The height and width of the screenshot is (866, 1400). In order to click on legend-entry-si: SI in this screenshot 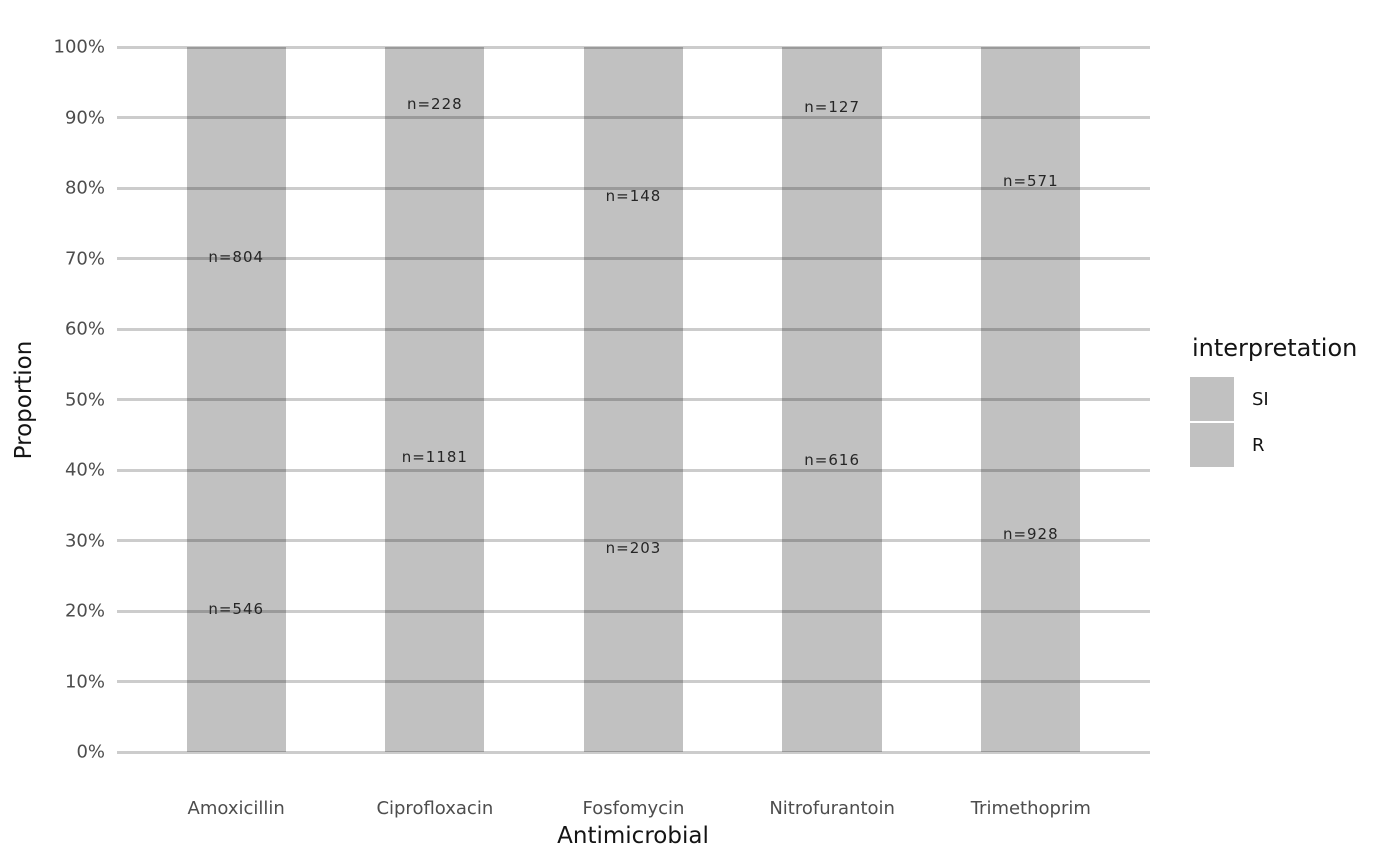, I will do `click(1273, 399)`.